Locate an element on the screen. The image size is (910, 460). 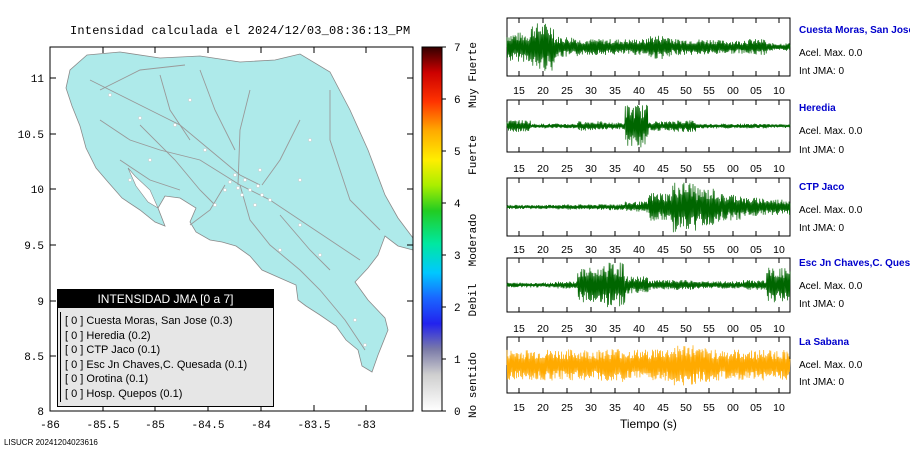
station-name: Esc Jn Chaves,C. Ques is located at coordinates (854, 263).